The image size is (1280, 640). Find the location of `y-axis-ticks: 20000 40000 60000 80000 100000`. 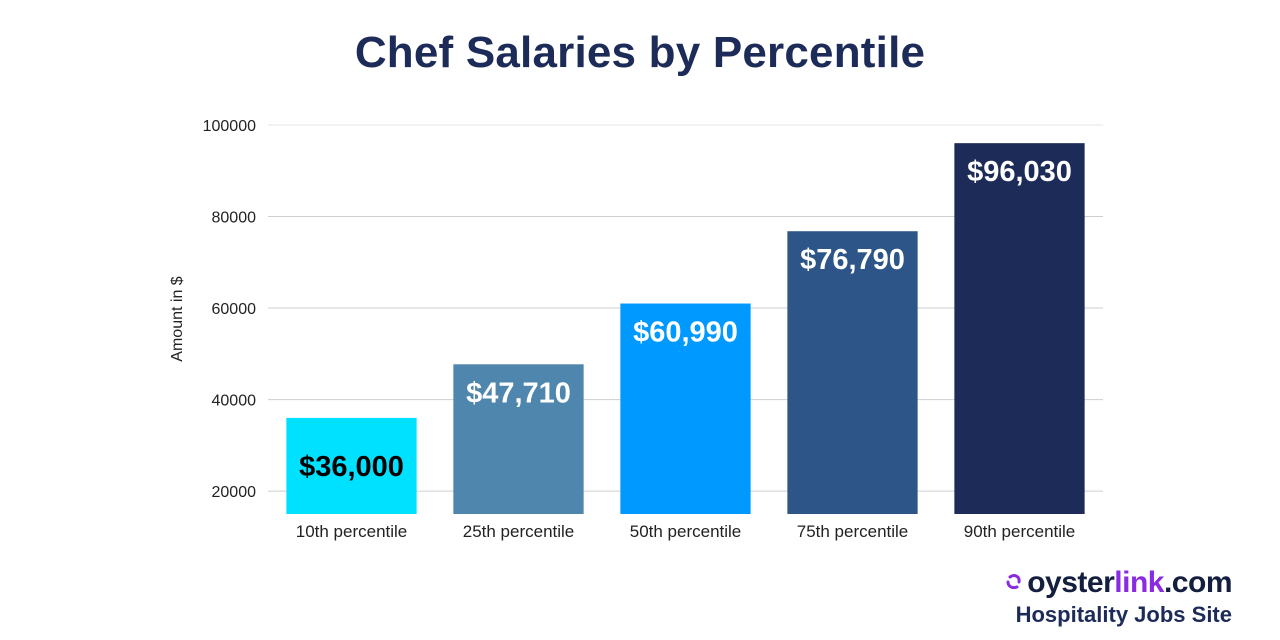

y-axis-ticks: 20000 40000 60000 80000 100000 is located at coordinates (229, 309).